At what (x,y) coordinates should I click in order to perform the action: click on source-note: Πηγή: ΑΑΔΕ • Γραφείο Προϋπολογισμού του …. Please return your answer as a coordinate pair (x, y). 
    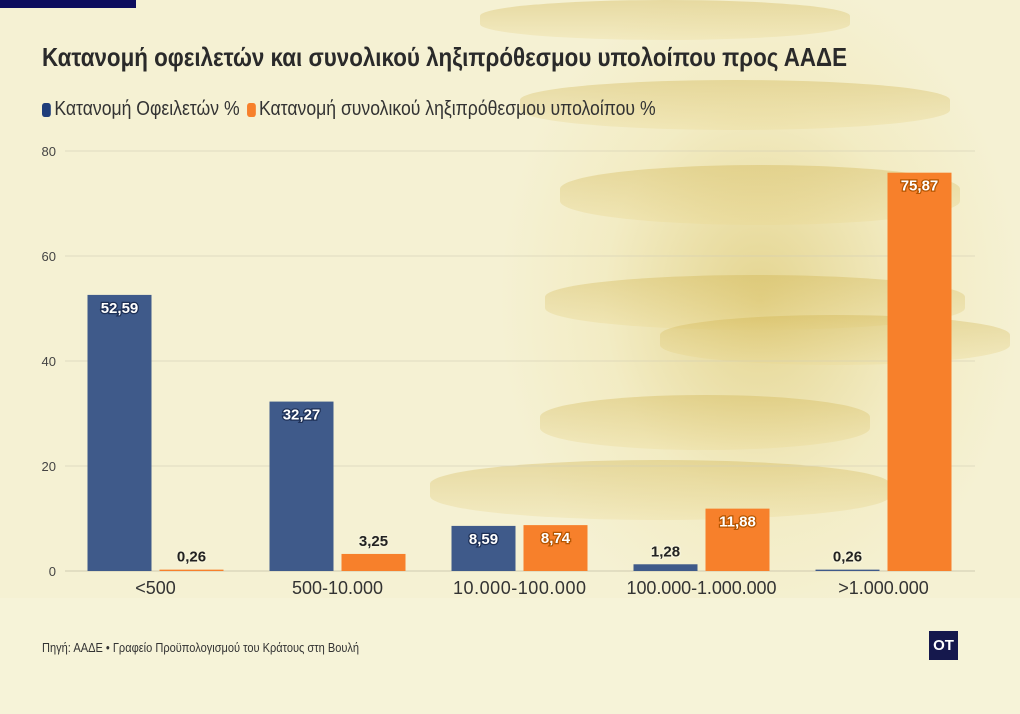
    Looking at the image, I should click on (201, 647).